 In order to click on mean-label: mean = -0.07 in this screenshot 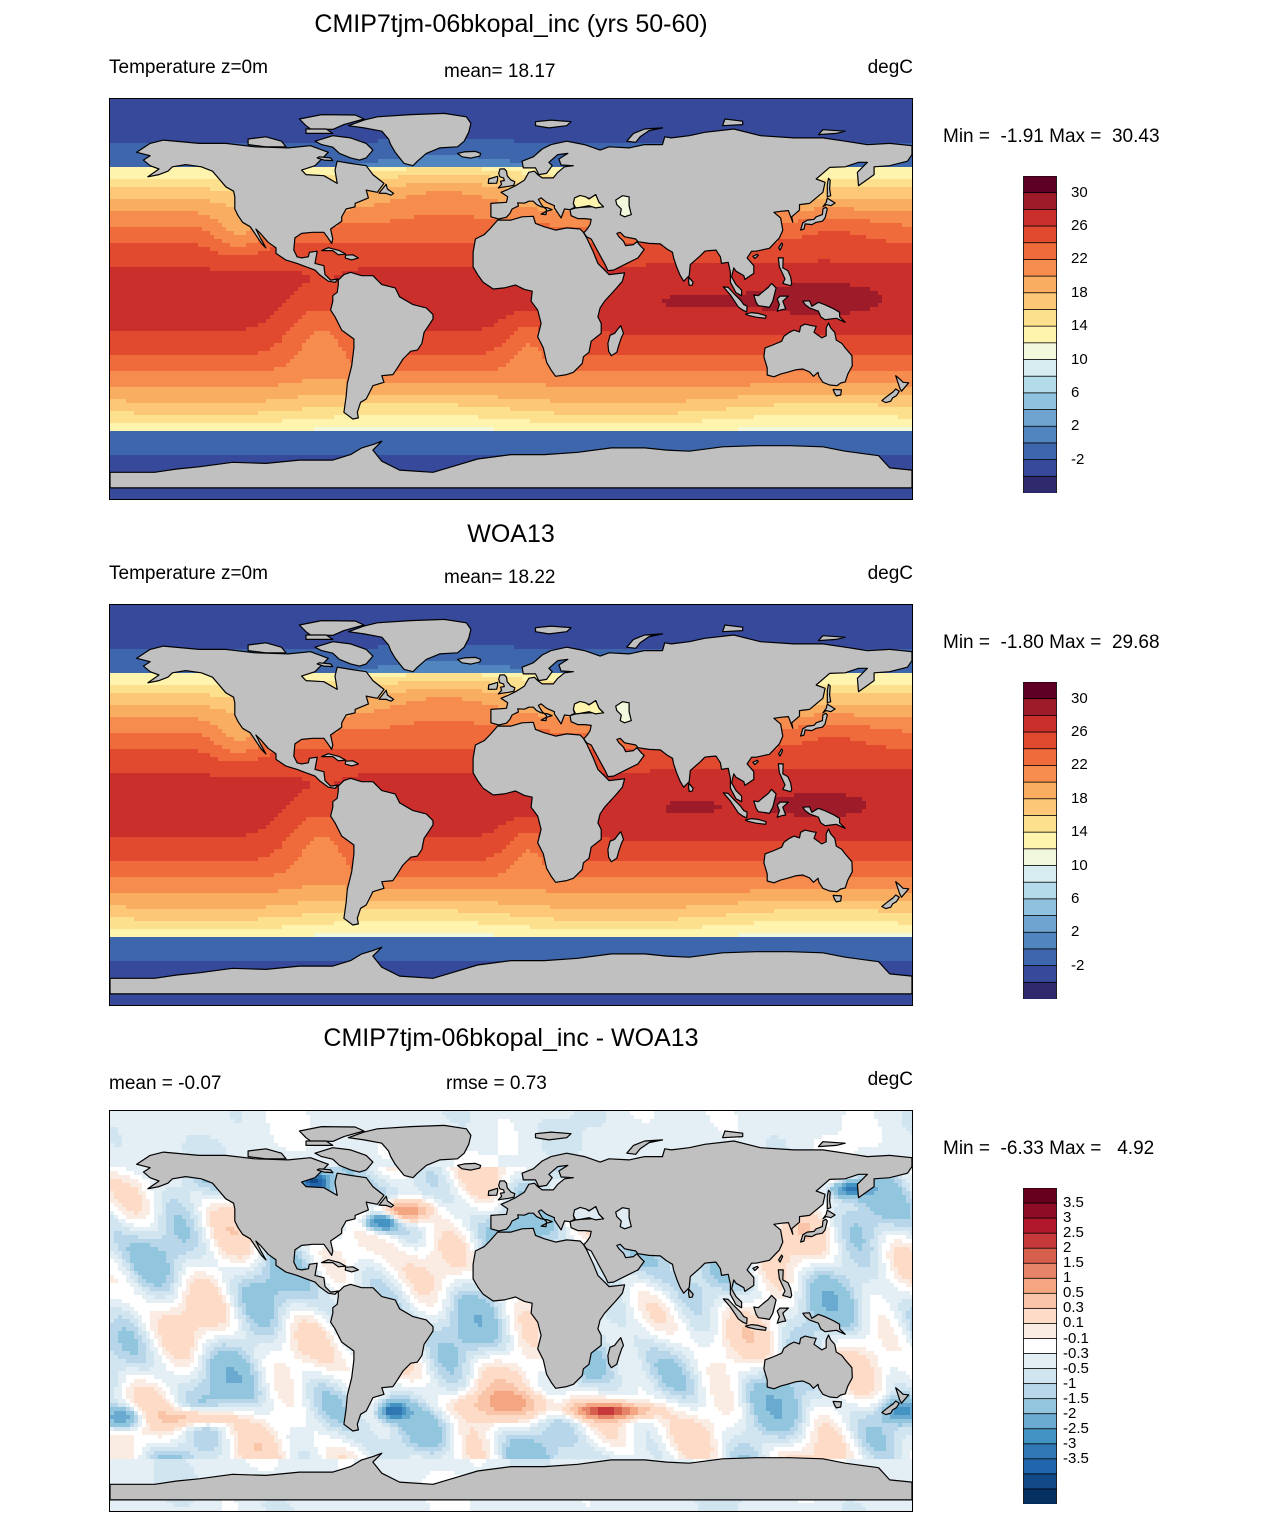, I will do `click(165, 1084)`.